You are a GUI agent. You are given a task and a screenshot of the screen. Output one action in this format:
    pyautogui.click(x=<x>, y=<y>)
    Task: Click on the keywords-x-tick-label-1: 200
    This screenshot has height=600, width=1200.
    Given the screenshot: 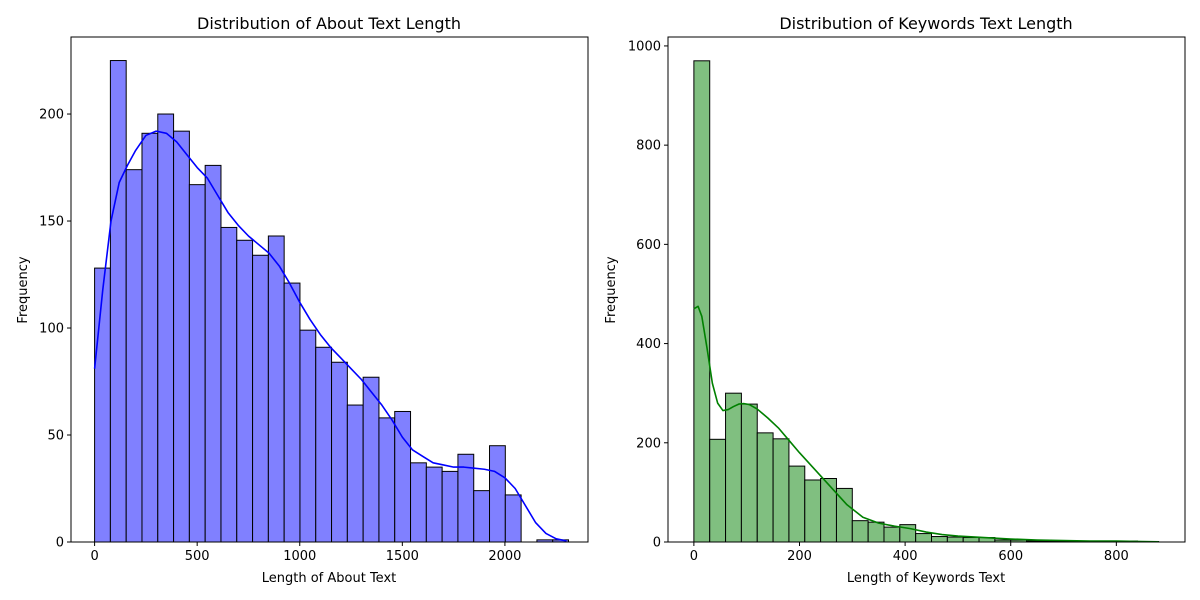 What is the action you would take?
    pyautogui.click(x=799, y=556)
    